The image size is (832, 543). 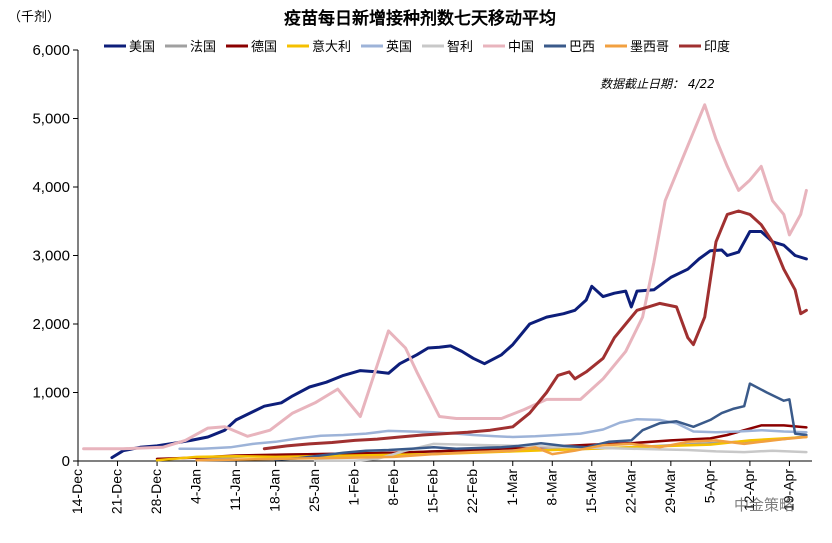 What do you see at coordinates (51, 256) in the screenshot?
I see `y-tick-label: 3,000` at bounding box center [51, 256].